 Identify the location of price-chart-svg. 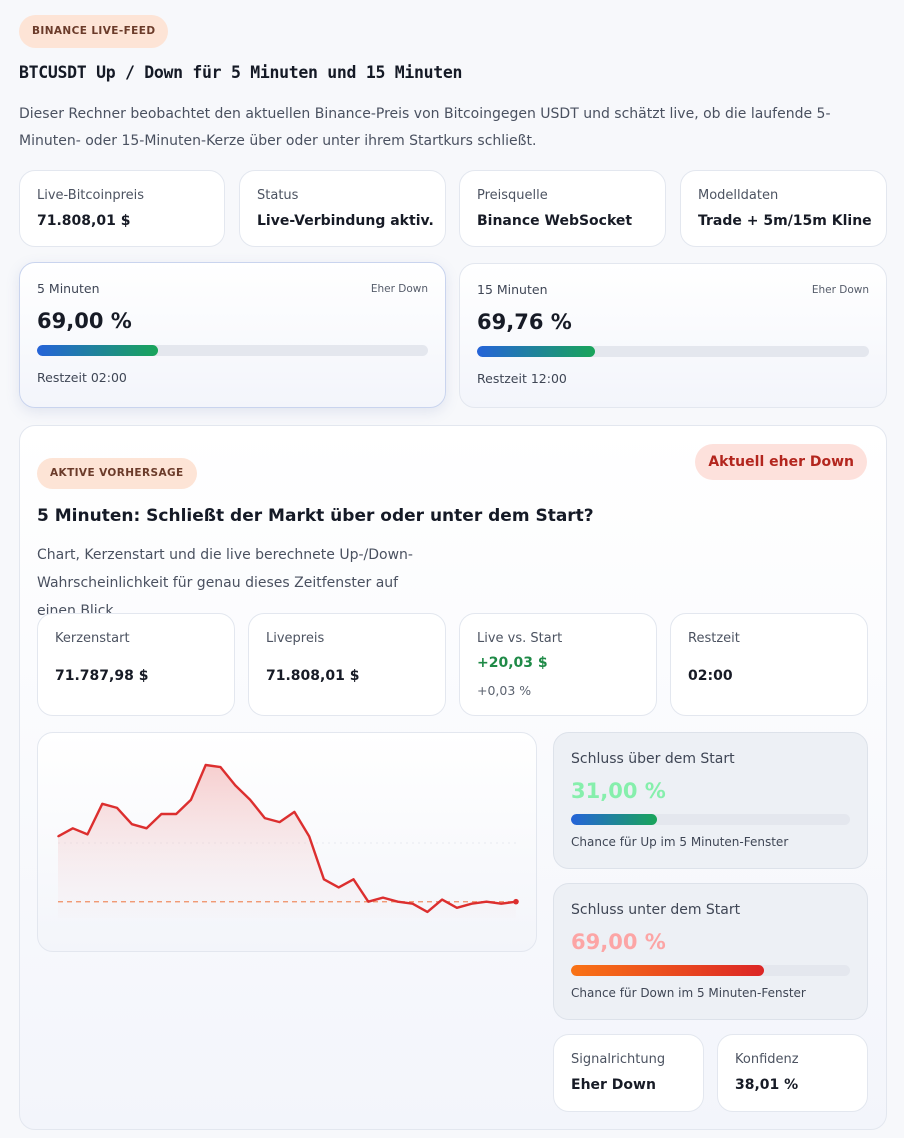
(288, 840).